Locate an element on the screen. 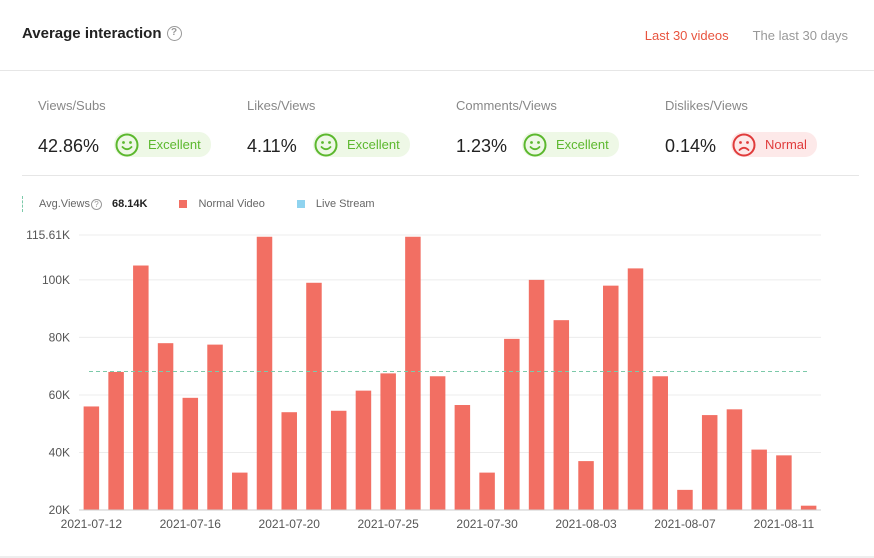  y-tick-label: 115.61K is located at coordinates (48, 235).